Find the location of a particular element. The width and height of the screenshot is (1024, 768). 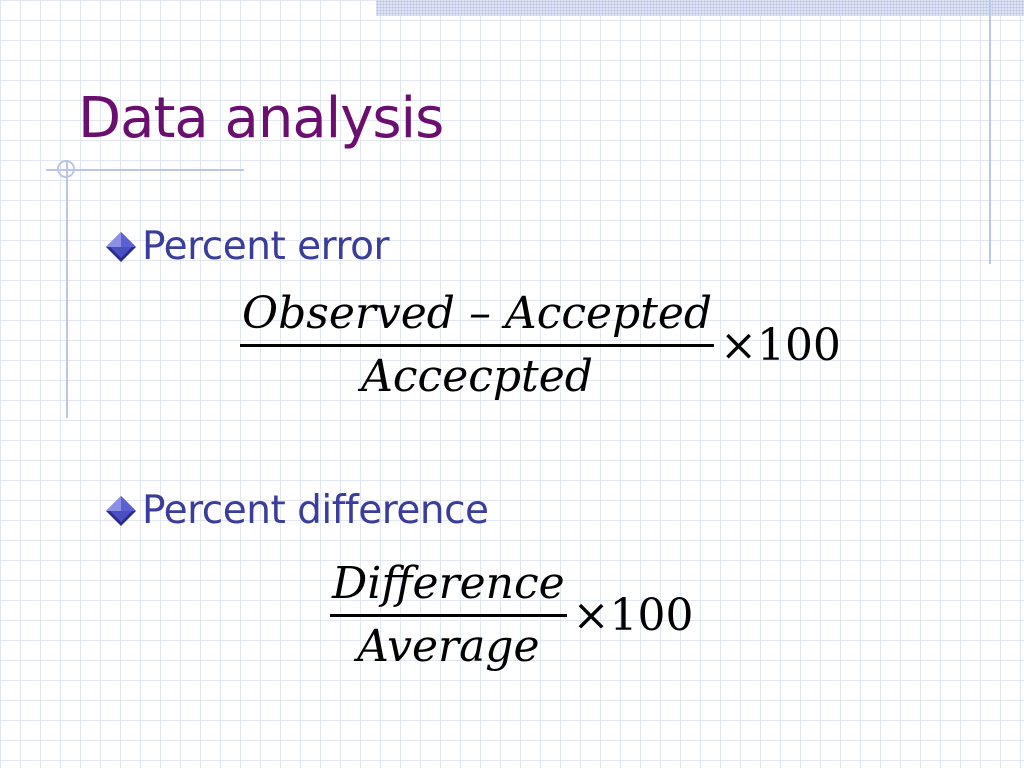

percent-error-formula: Observed – Accepted Accecpted ×100 is located at coordinates (540, 345).